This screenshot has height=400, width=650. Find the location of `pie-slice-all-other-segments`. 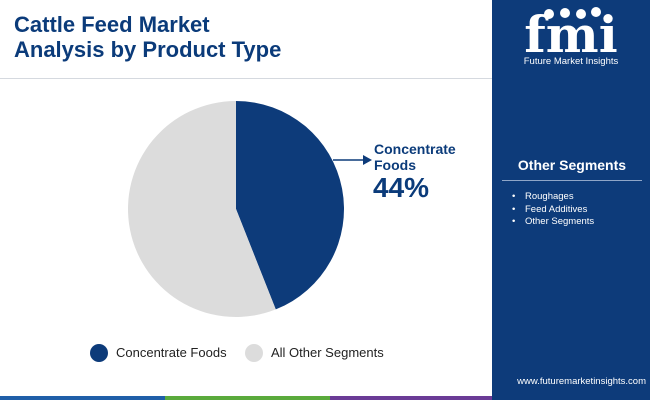

pie-slice-all-other-segments is located at coordinates (202, 209).